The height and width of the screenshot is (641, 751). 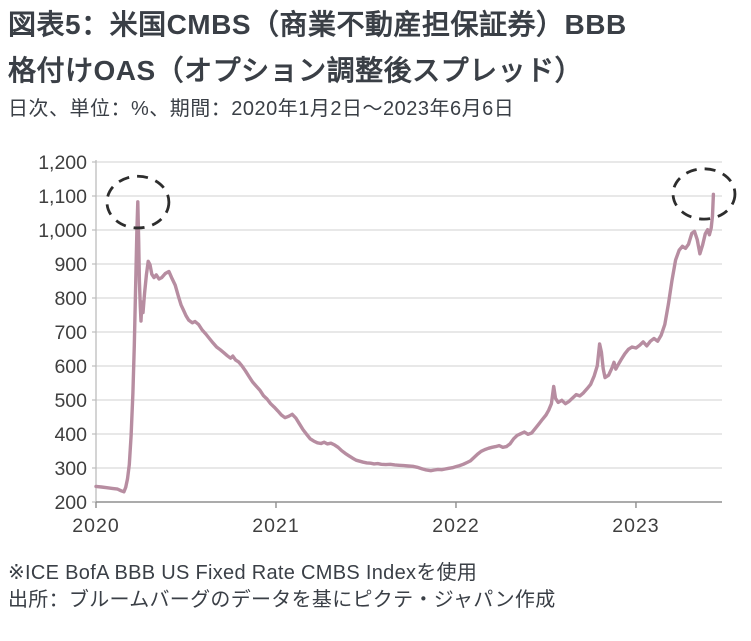 What do you see at coordinates (62, 231) in the screenshot?
I see `y-tick-label-1000: 1,000` at bounding box center [62, 231].